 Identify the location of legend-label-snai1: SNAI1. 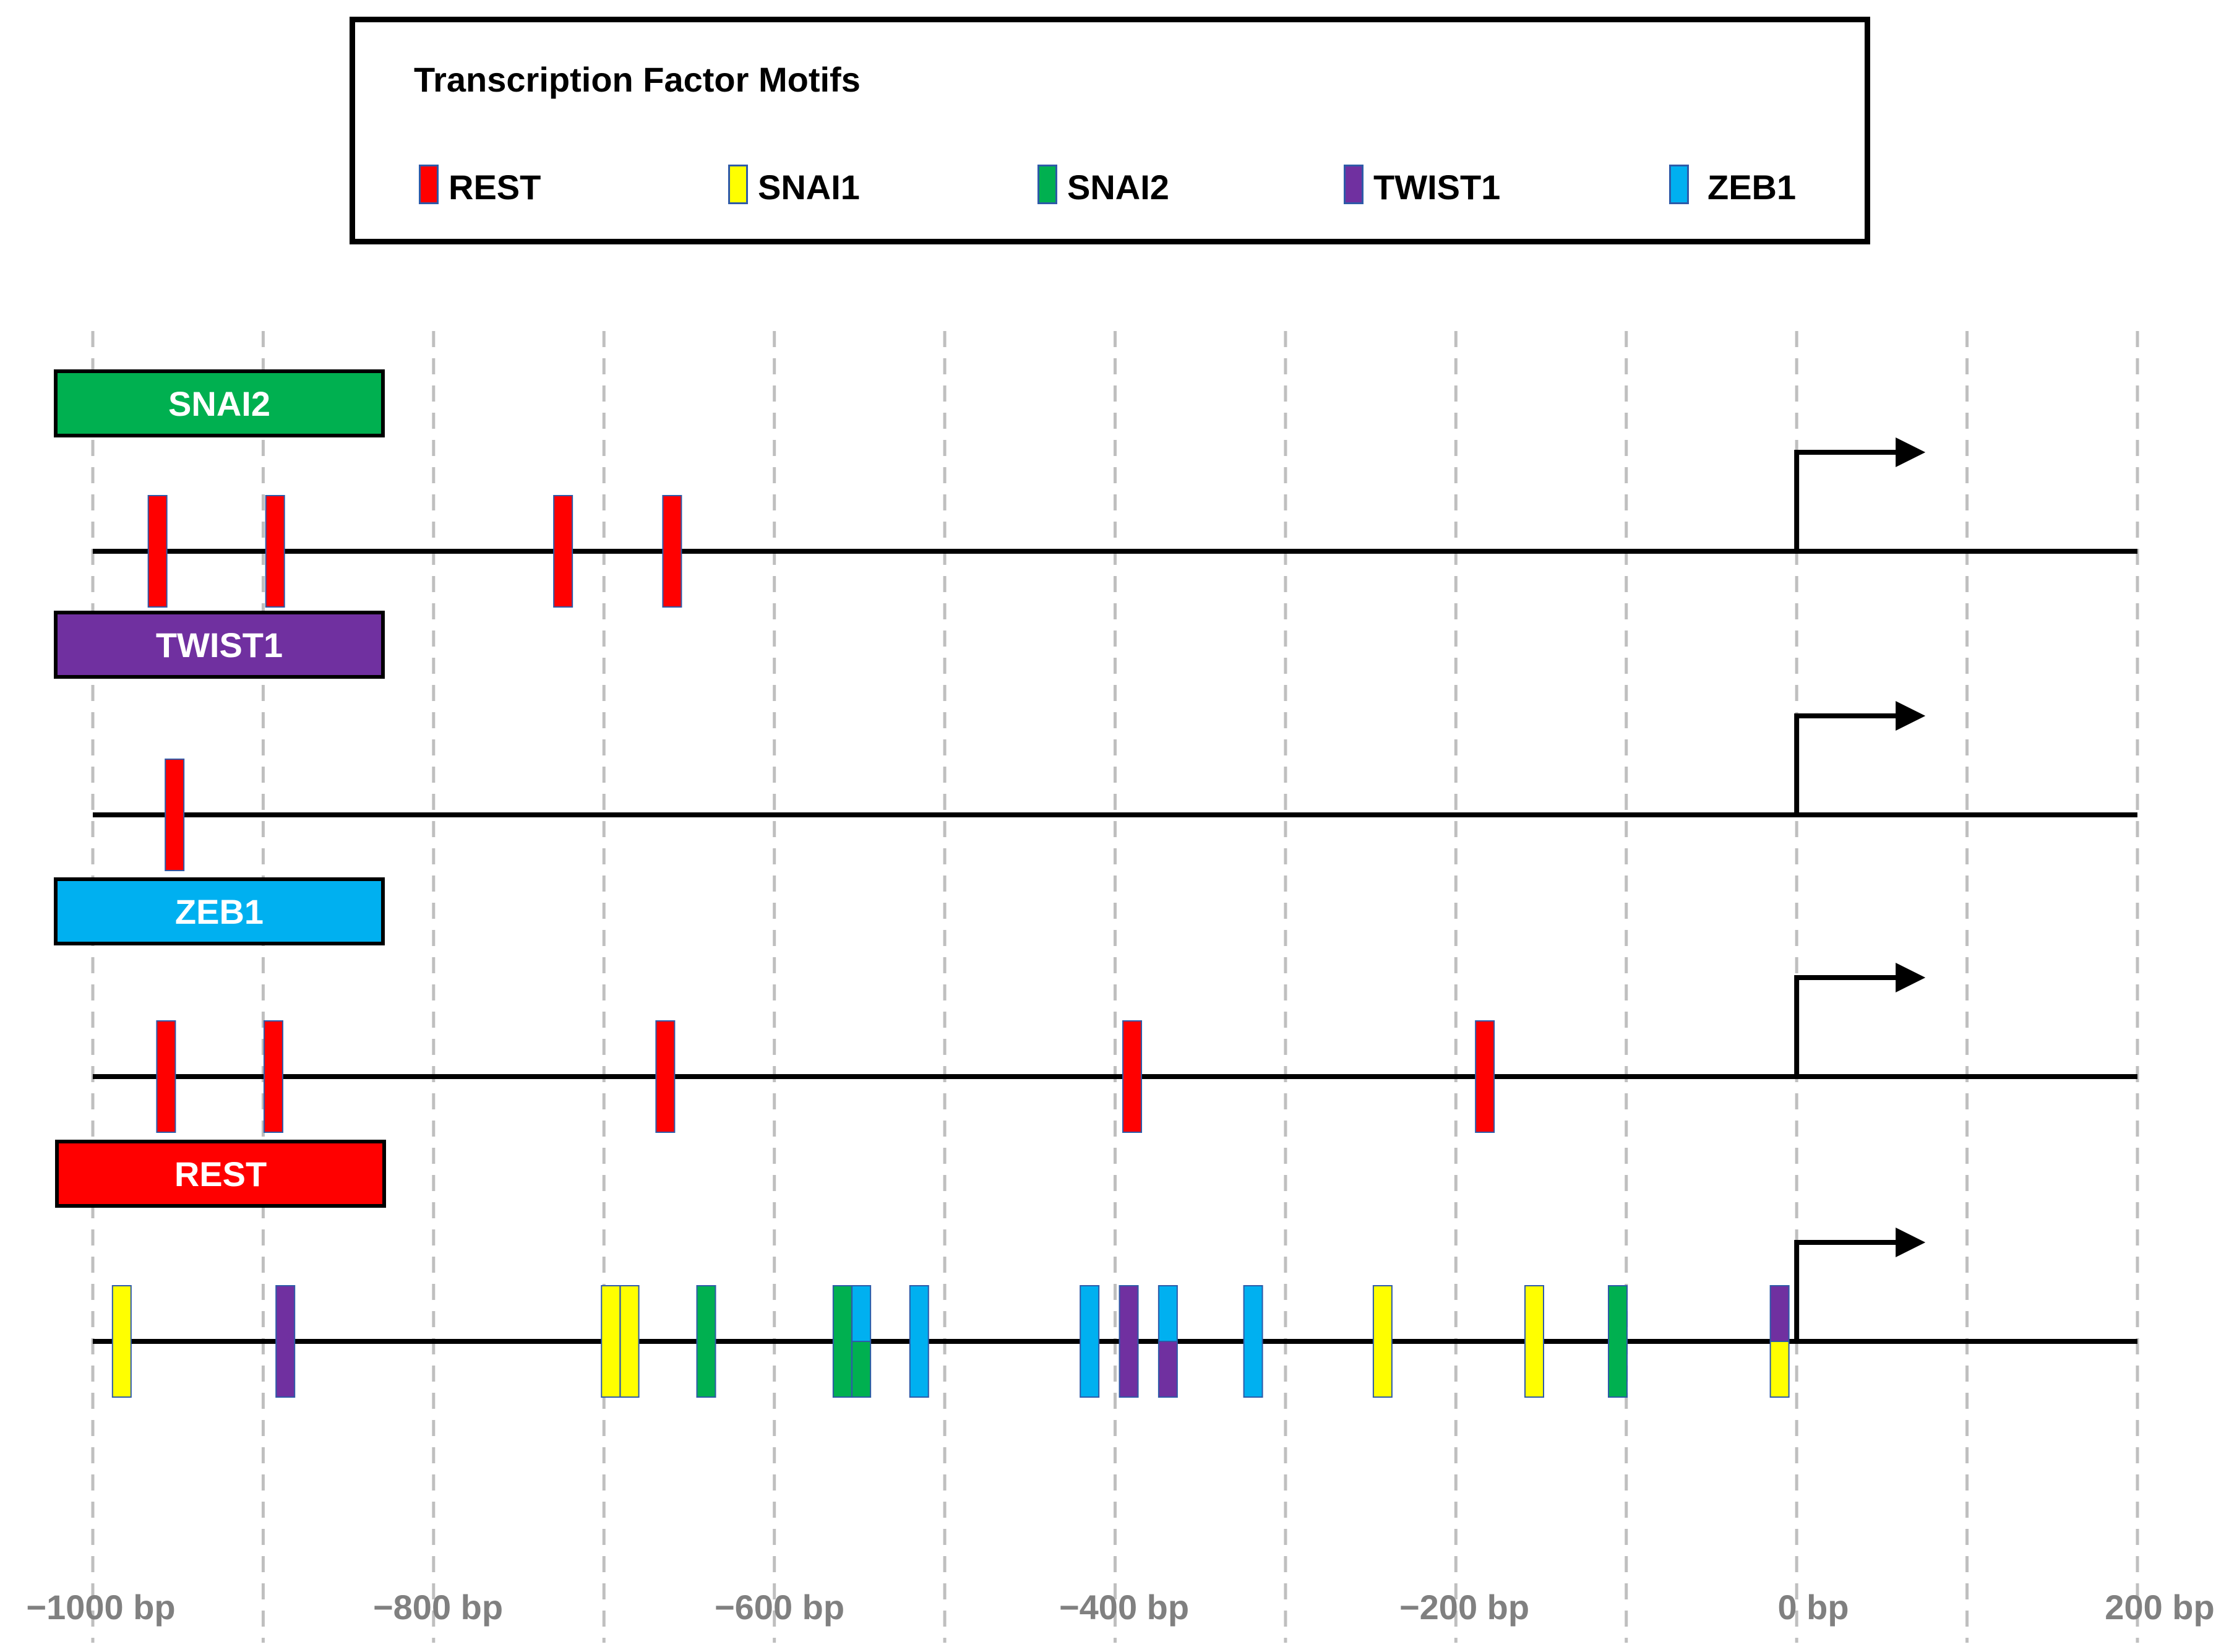
(809, 188).